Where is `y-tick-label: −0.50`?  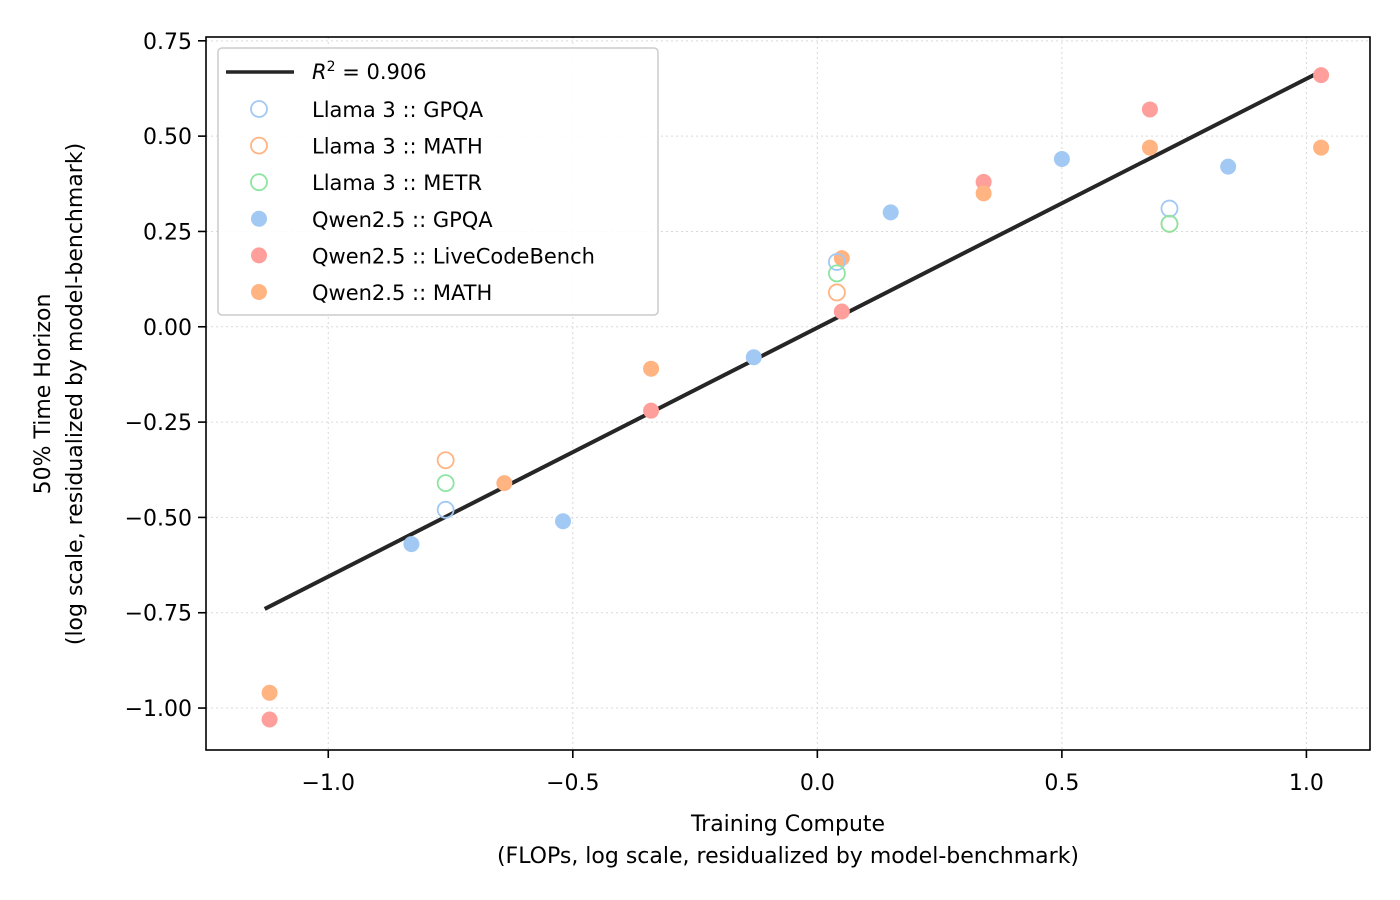
y-tick-label: −0.50 is located at coordinates (158, 518).